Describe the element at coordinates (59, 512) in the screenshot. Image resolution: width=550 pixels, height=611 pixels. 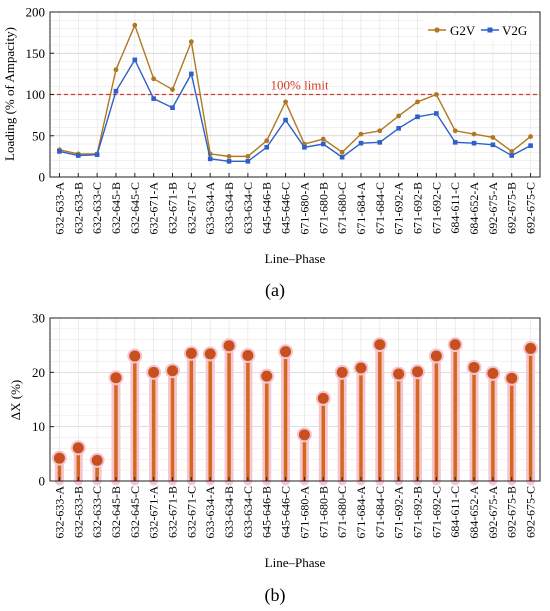
I see `x-tick-label: 632-633-A` at that location.